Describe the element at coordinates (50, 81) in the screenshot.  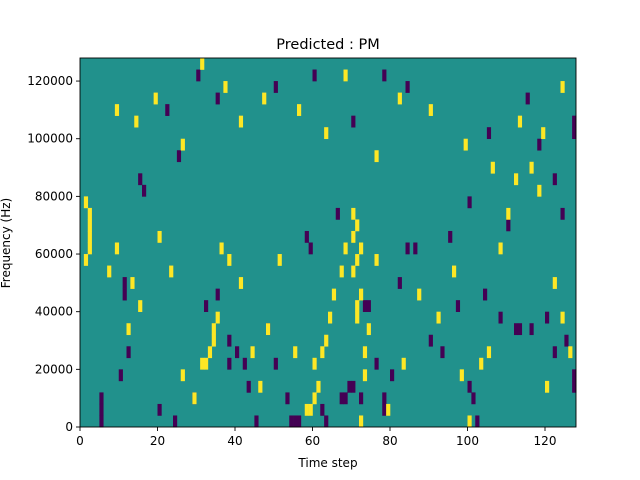
I see `y-tick-label: 120000` at that location.